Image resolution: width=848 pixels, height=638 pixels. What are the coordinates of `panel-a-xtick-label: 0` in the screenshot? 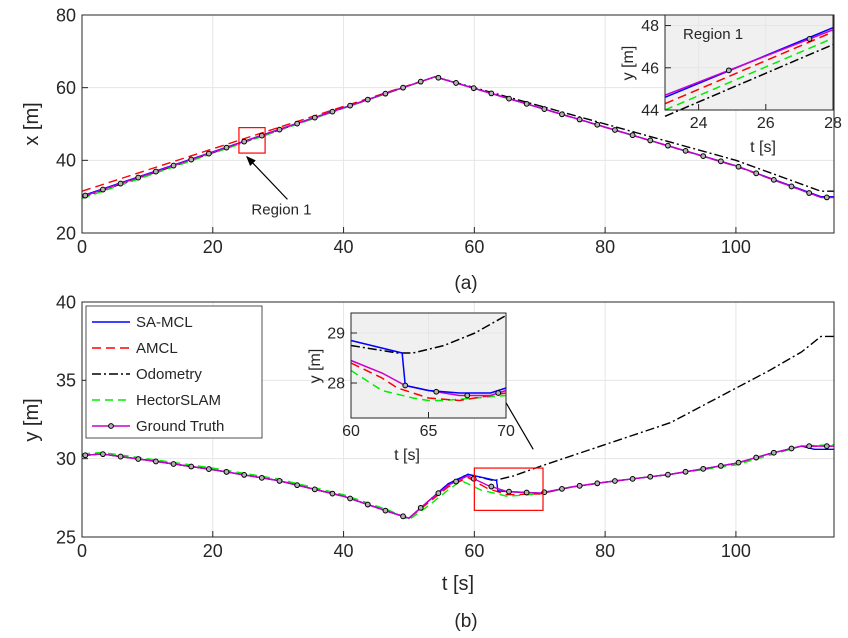 It's located at (82, 247).